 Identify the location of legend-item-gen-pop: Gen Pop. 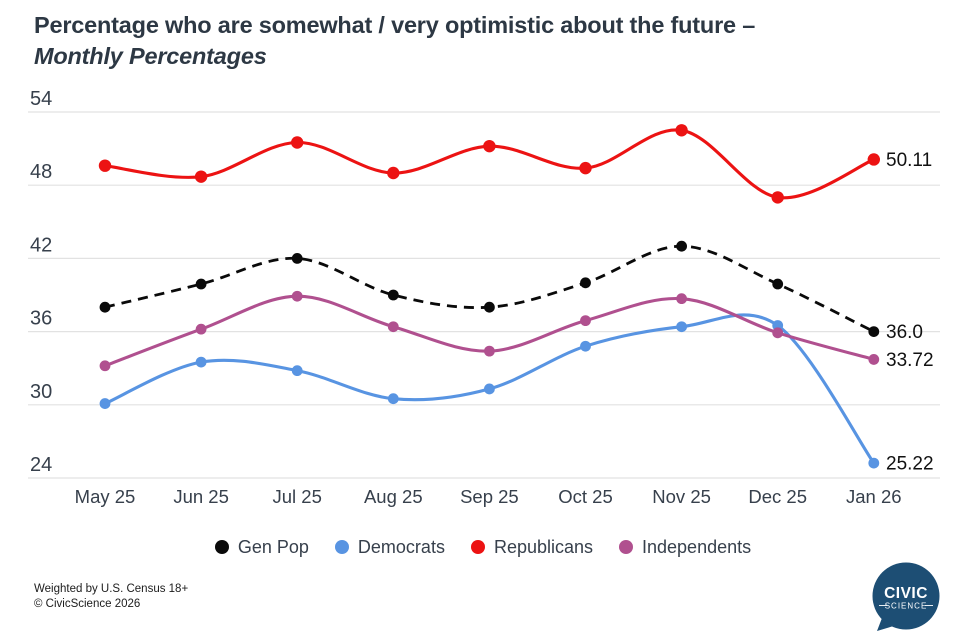
(261, 547).